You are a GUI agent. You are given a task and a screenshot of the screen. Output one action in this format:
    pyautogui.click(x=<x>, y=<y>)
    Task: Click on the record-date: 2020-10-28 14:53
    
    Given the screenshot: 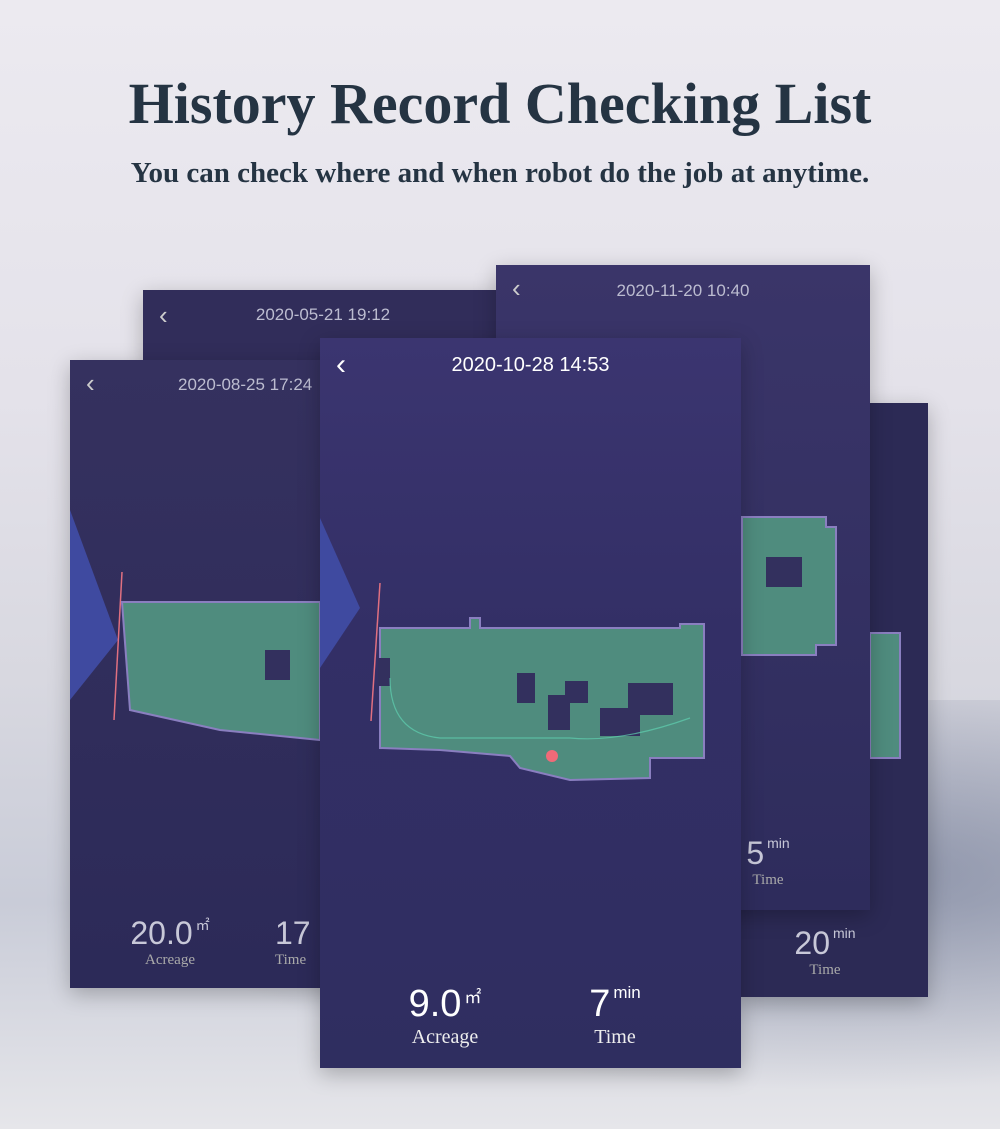 What is the action you would take?
    pyautogui.click(x=530, y=365)
    